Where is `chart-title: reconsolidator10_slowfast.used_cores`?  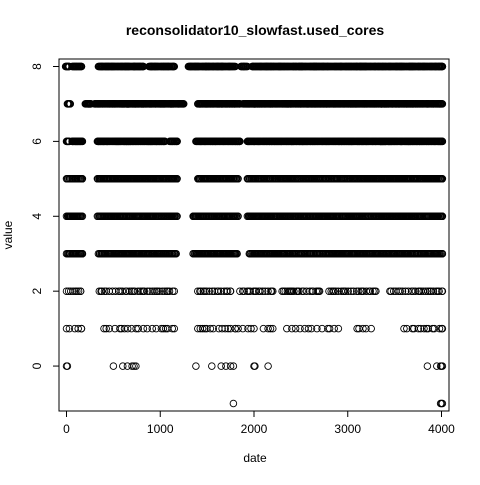
chart-title: reconsolidator10_slowfast.used_cores is located at coordinates (255, 30).